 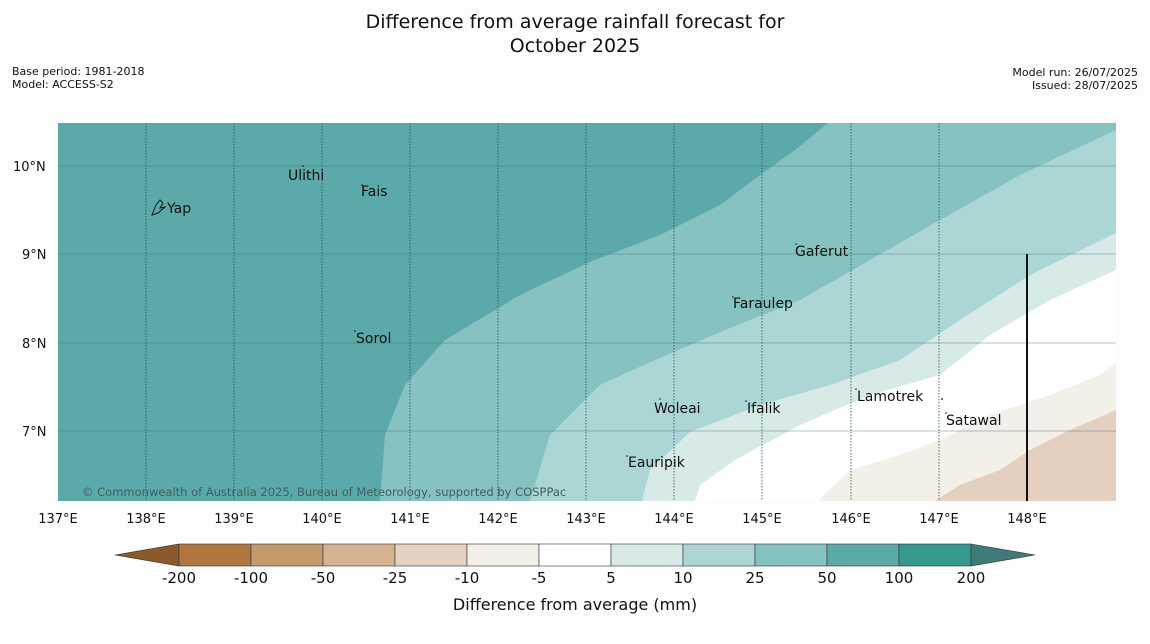 What do you see at coordinates (159, 207) in the screenshot?
I see `yap-island-shape` at bounding box center [159, 207].